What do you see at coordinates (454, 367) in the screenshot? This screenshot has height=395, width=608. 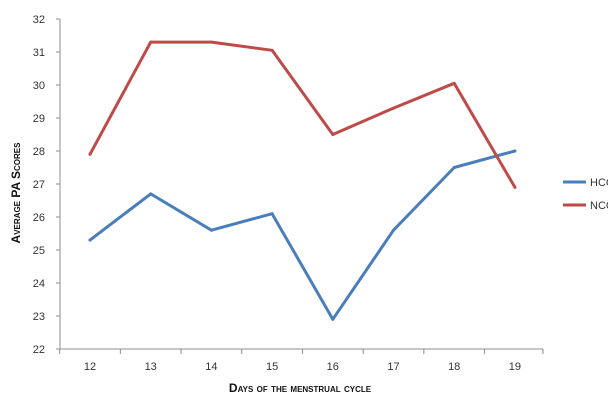 I see `x-tick-label: 18` at bounding box center [454, 367].